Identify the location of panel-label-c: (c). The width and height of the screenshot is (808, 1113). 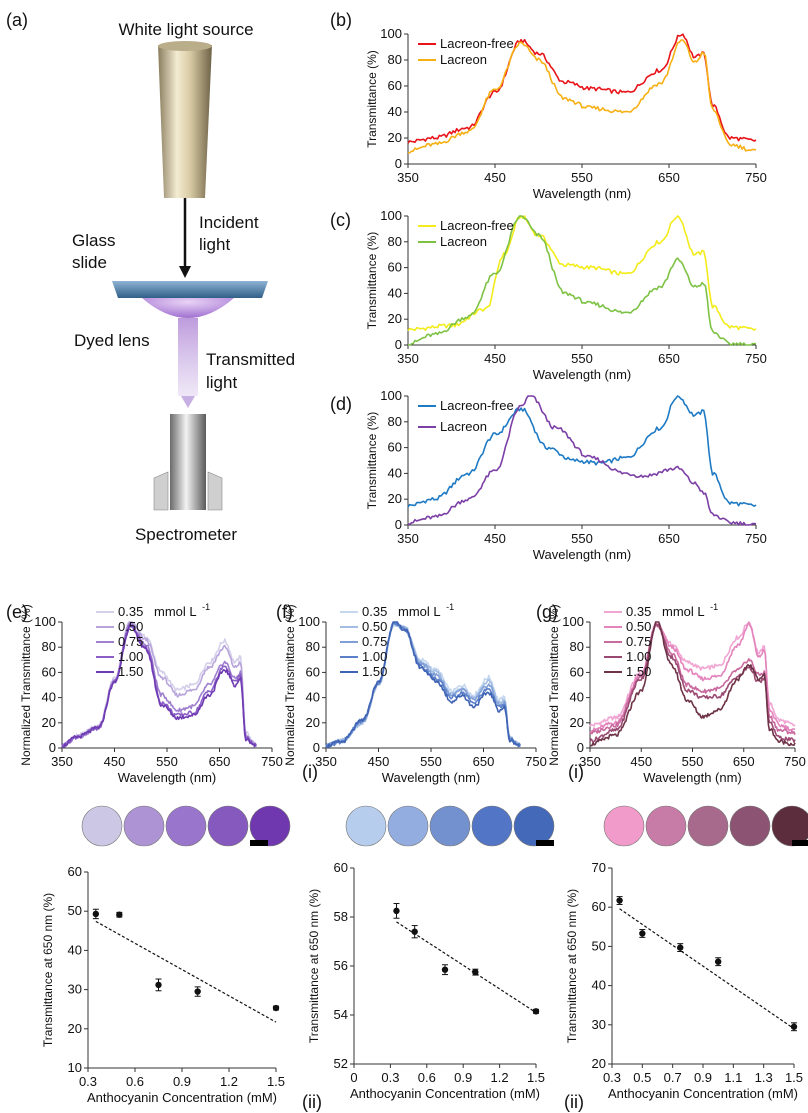
(340, 220).